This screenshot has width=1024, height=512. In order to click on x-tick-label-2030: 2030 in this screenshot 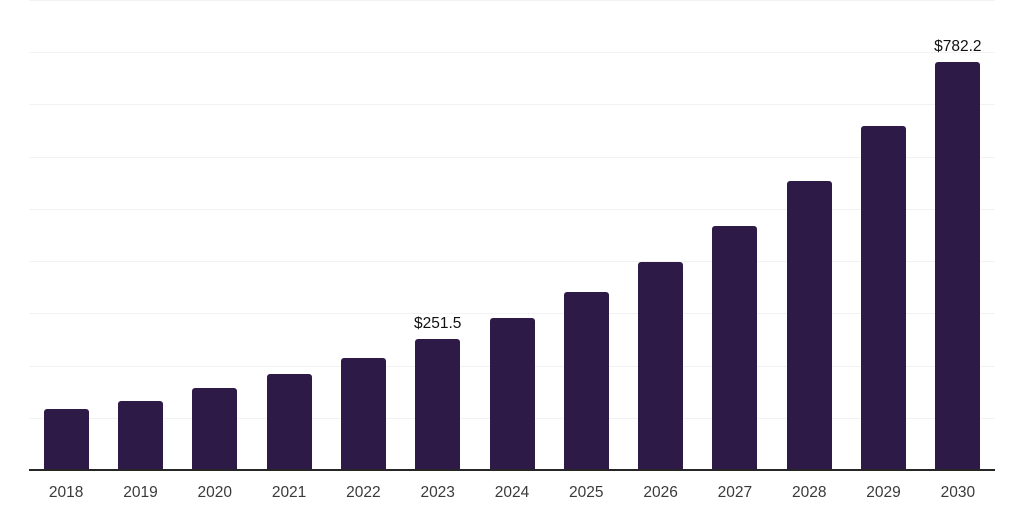, I will do `click(958, 492)`.